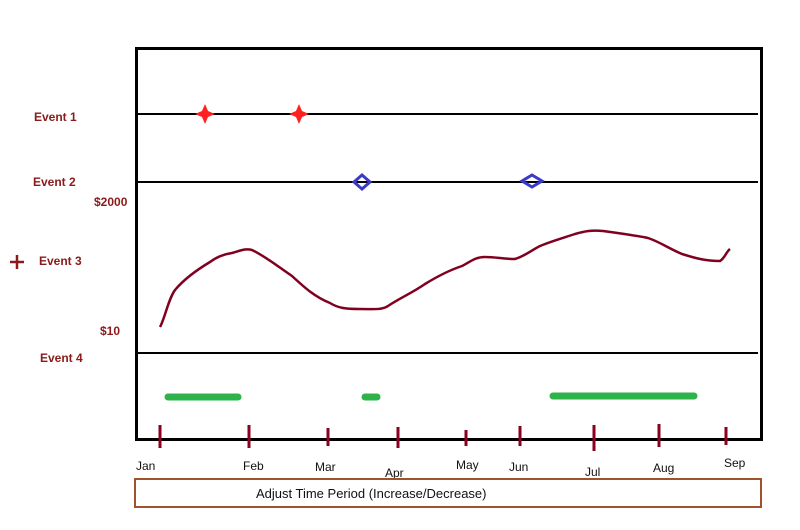 The height and width of the screenshot is (530, 800). I want to click on month-label: Mar, so click(325, 467).